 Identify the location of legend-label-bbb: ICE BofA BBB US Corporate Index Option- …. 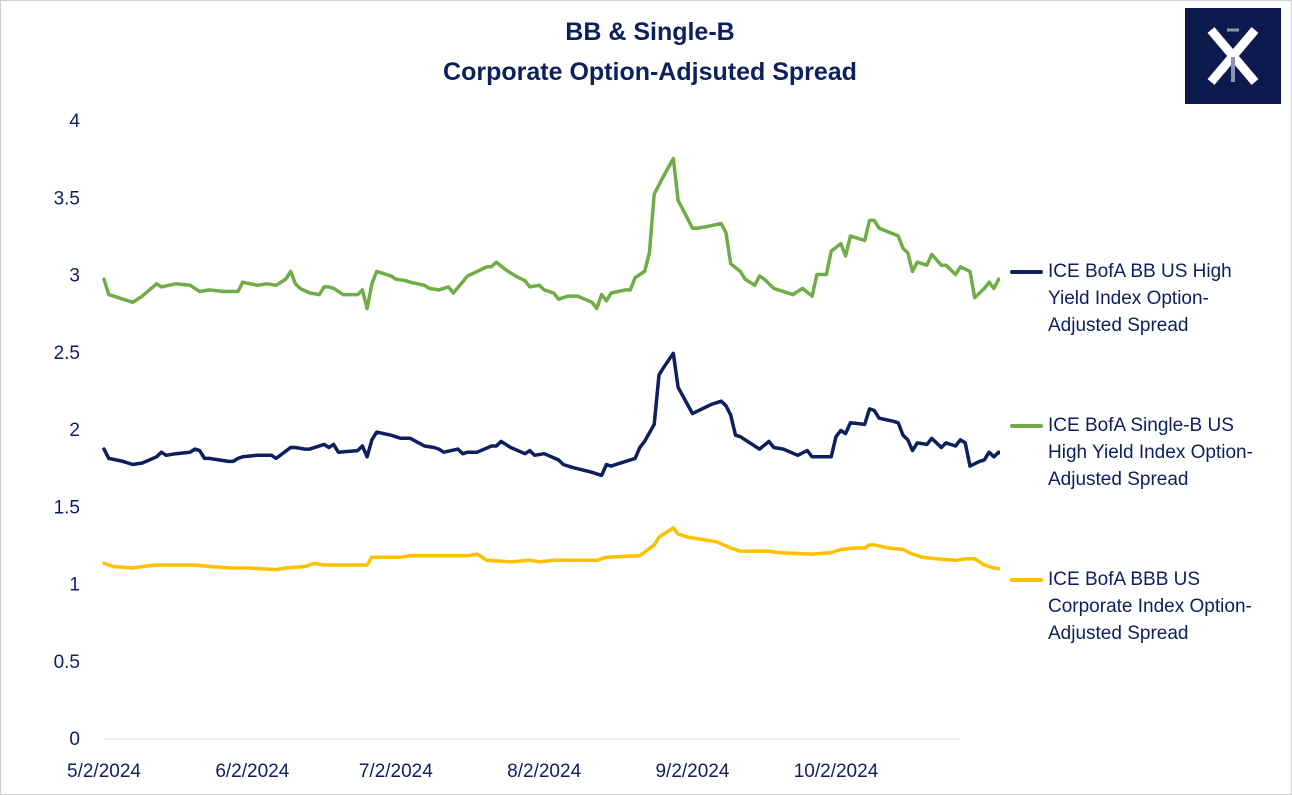
(1168, 606).